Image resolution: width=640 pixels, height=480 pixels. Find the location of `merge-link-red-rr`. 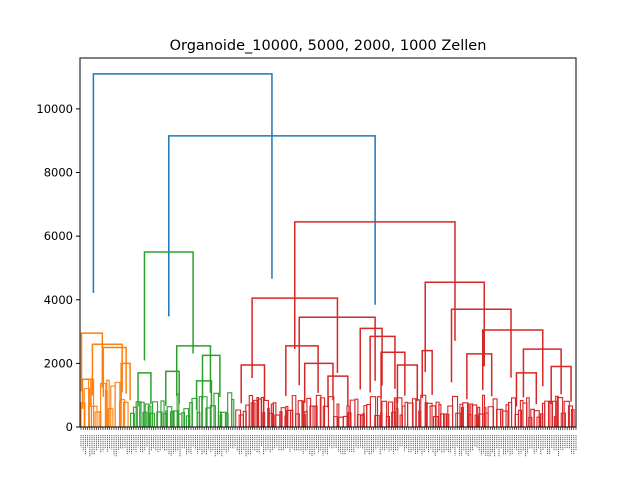

merge-link-red-rr is located at coordinates (481, 345).